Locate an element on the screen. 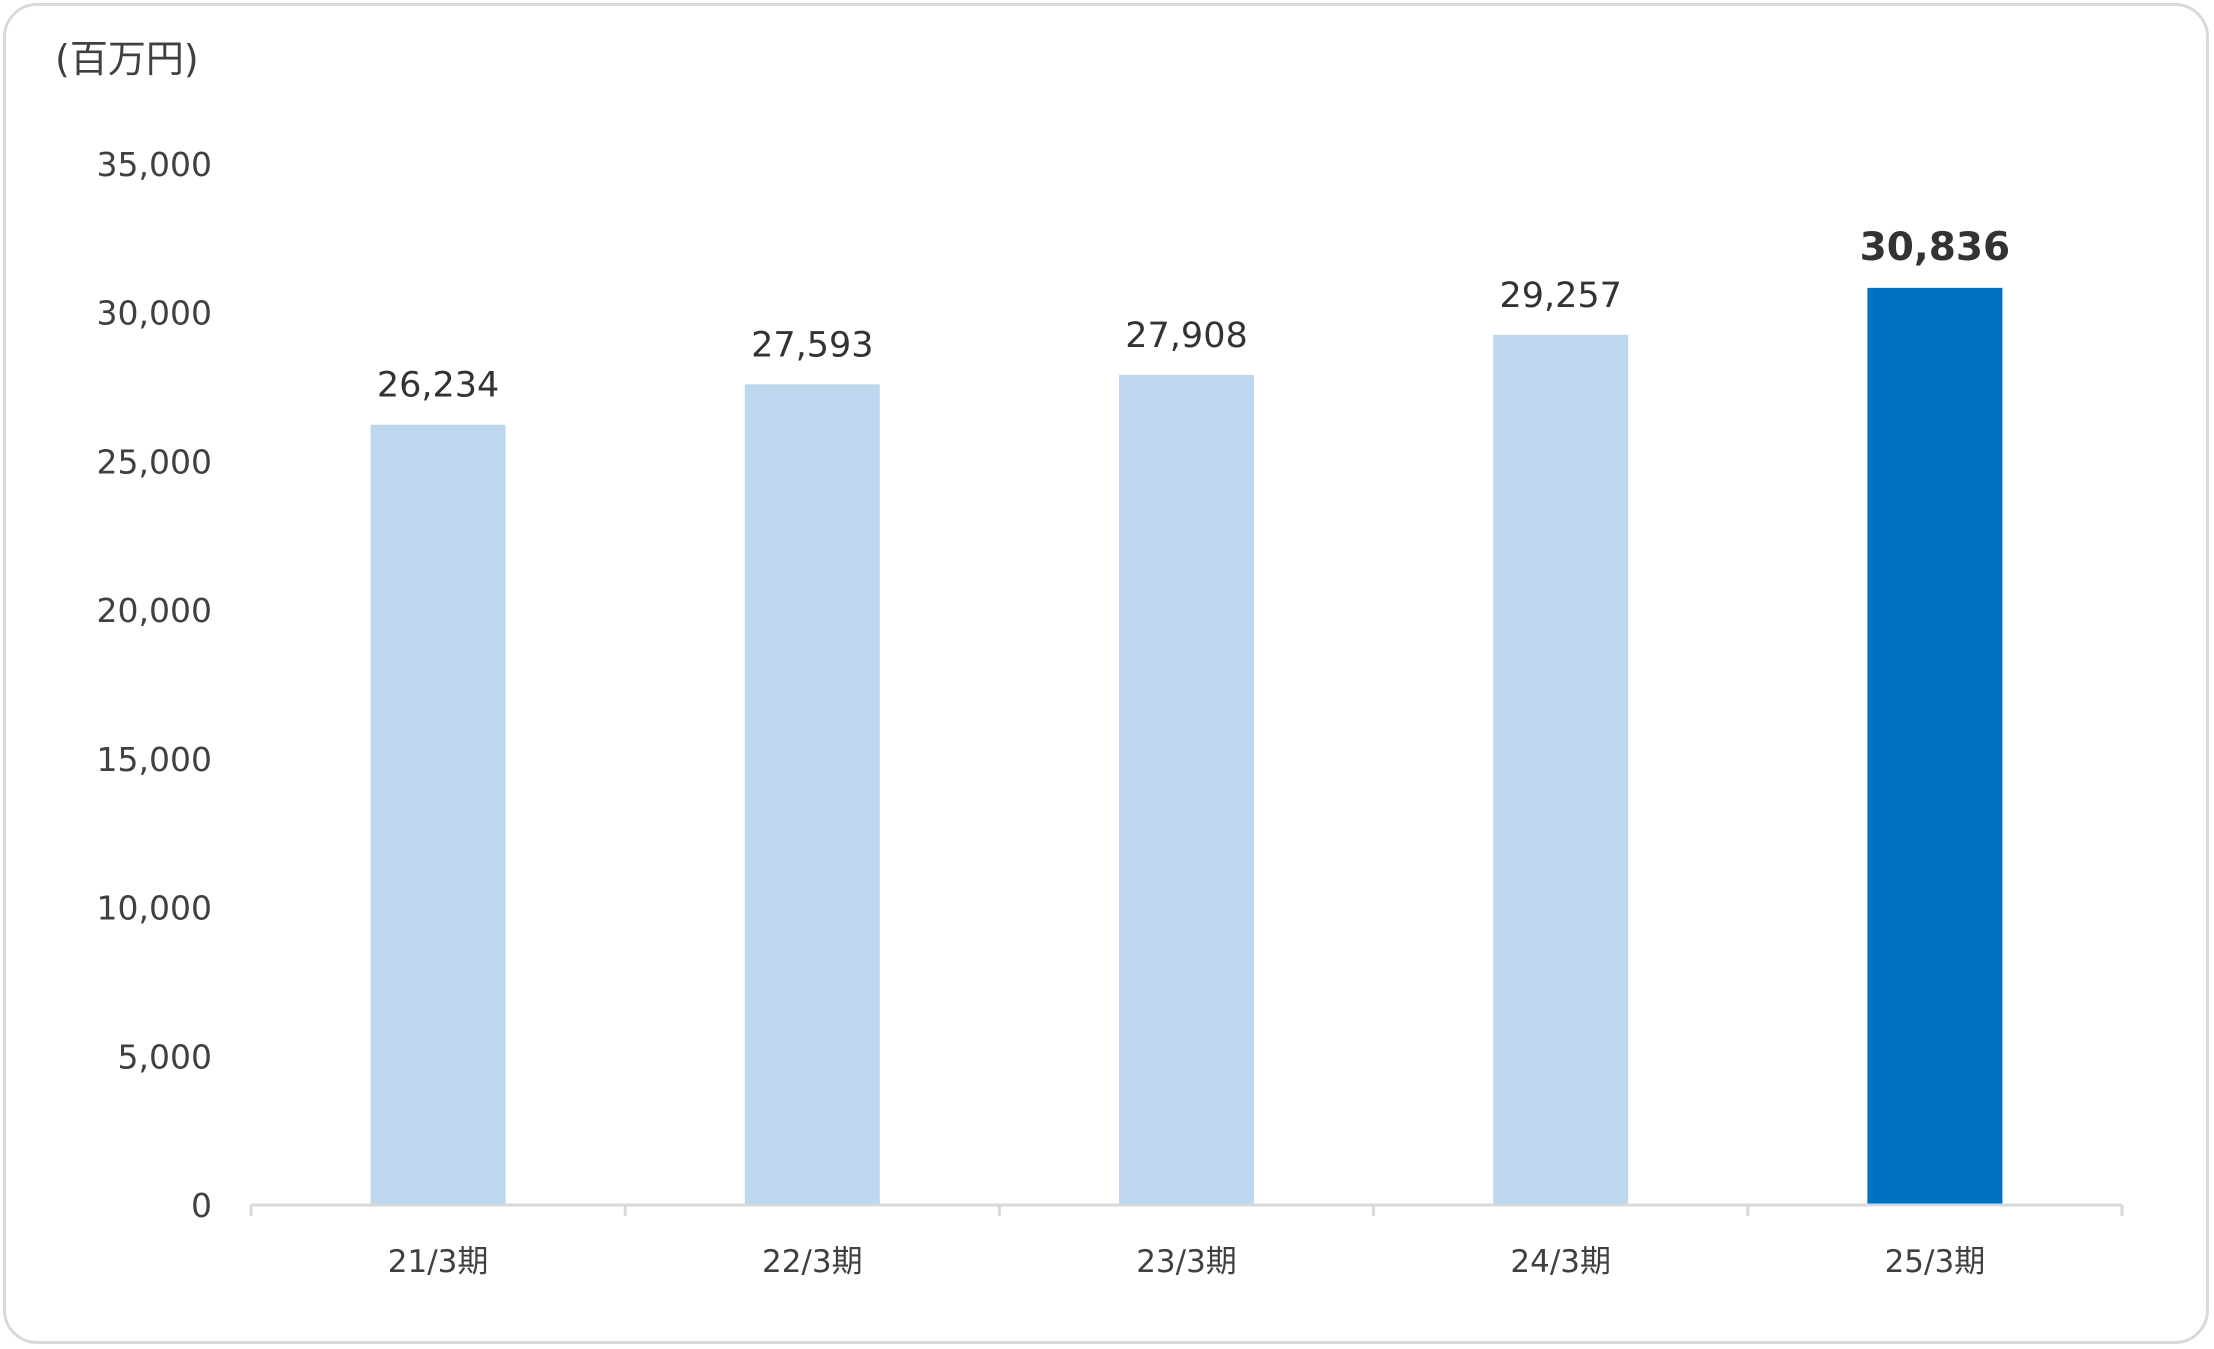  data-label: 26,234 is located at coordinates (438, 386).